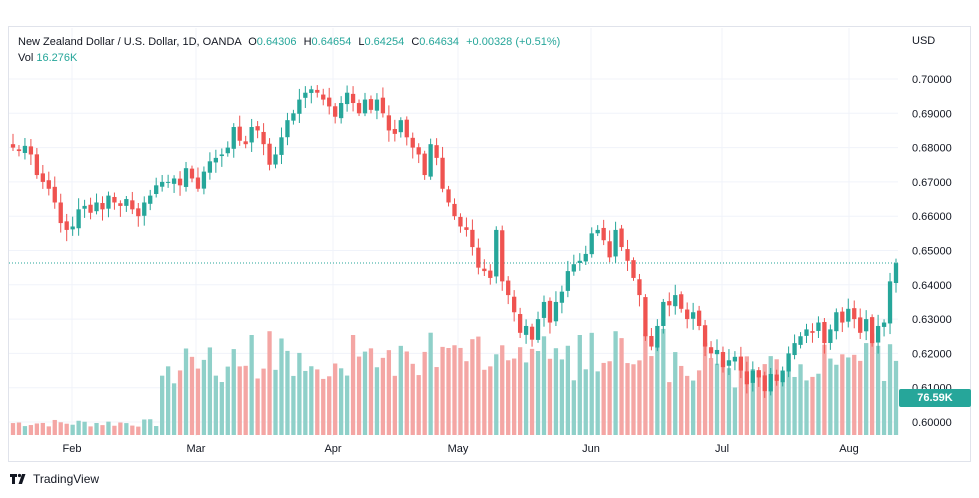 Image resolution: width=979 pixels, height=498 pixels. Describe the element at coordinates (849, 449) in the screenshot. I see `x-tick-label: Aug` at that location.